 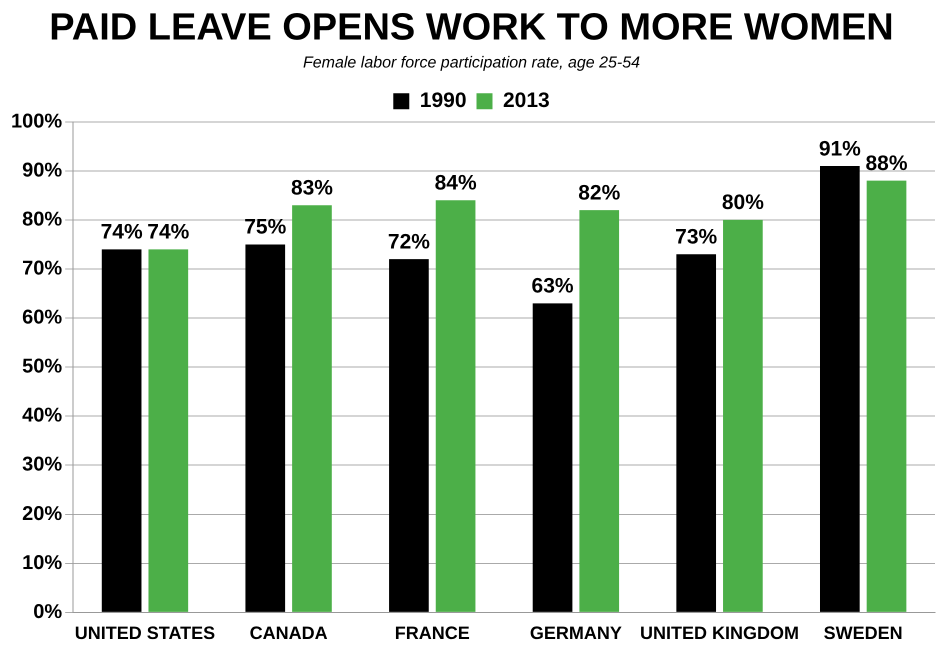 What do you see at coordinates (36, 121) in the screenshot?
I see `y-tick-label: 100%` at bounding box center [36, 121].